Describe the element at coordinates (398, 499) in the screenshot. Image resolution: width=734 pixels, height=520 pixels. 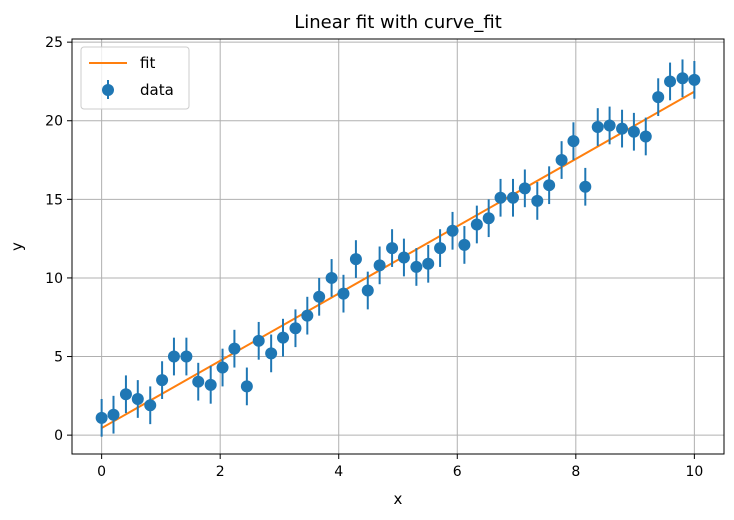
I see `x-axis-label: x` at that location.